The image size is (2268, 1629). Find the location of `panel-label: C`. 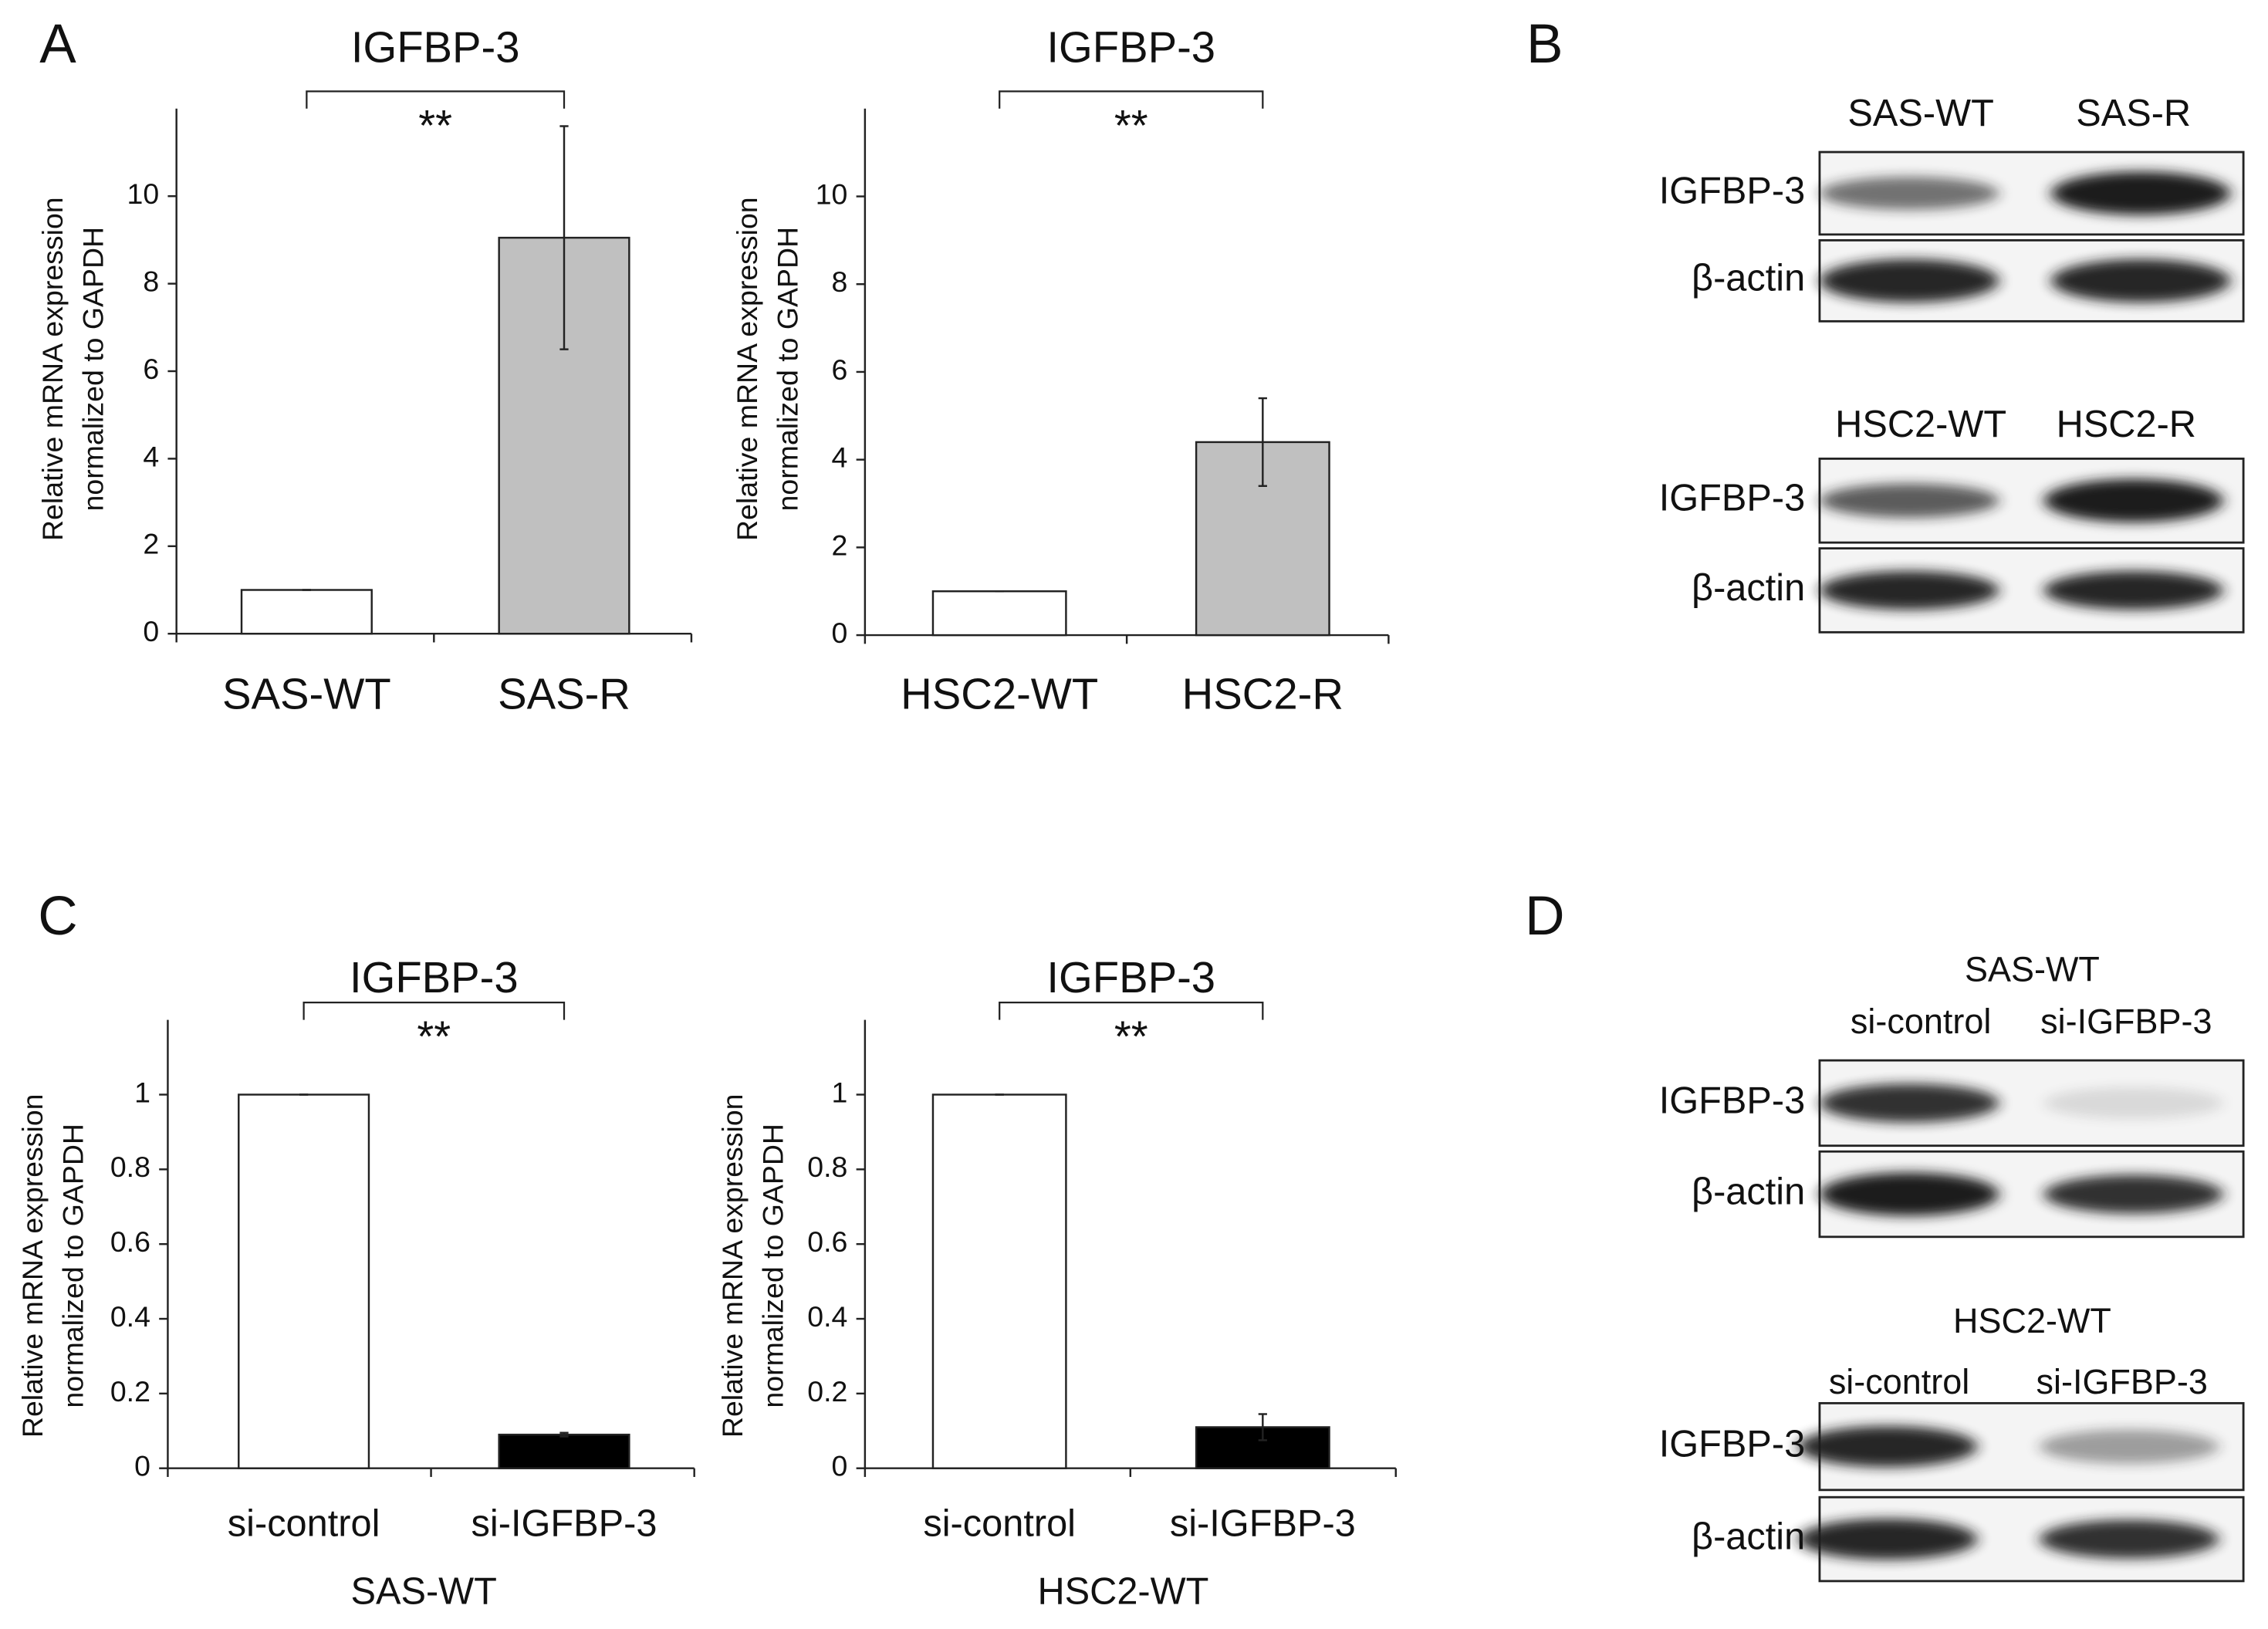

panel-label: C is located at coordinates (58, 916).